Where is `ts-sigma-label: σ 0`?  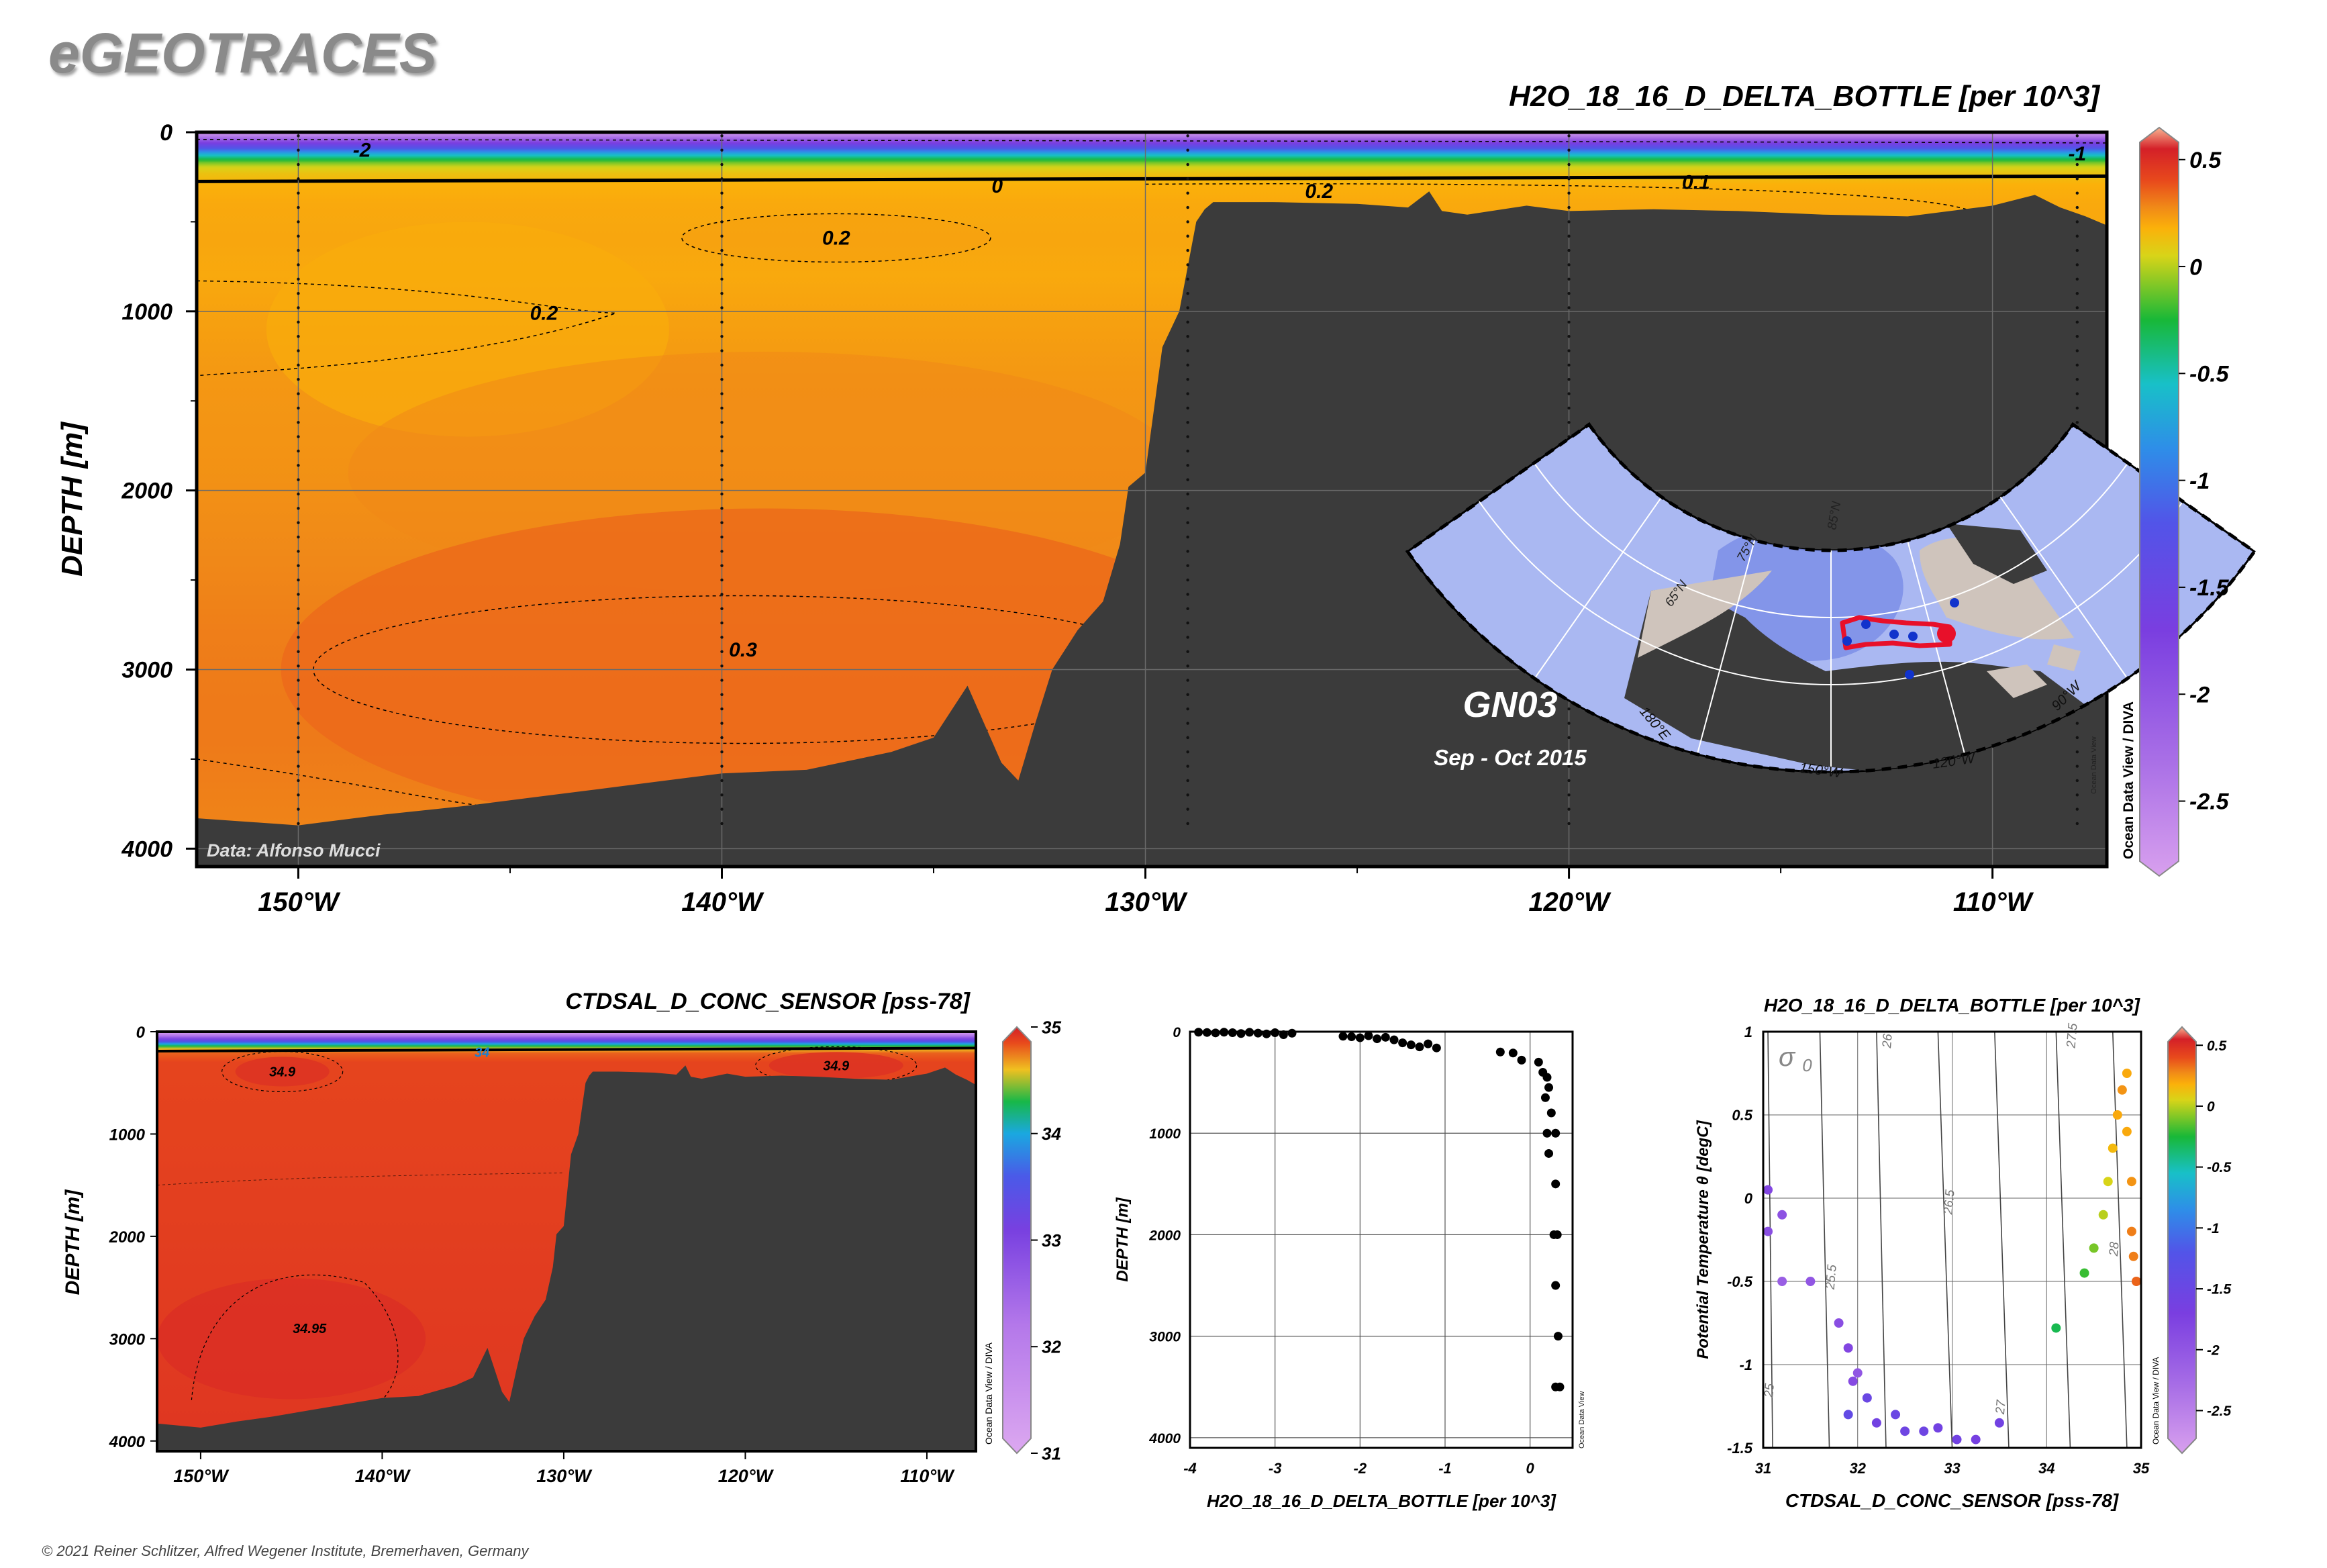
ts-sigma-label: σ 0 is located at coordinates (1795, 1058).